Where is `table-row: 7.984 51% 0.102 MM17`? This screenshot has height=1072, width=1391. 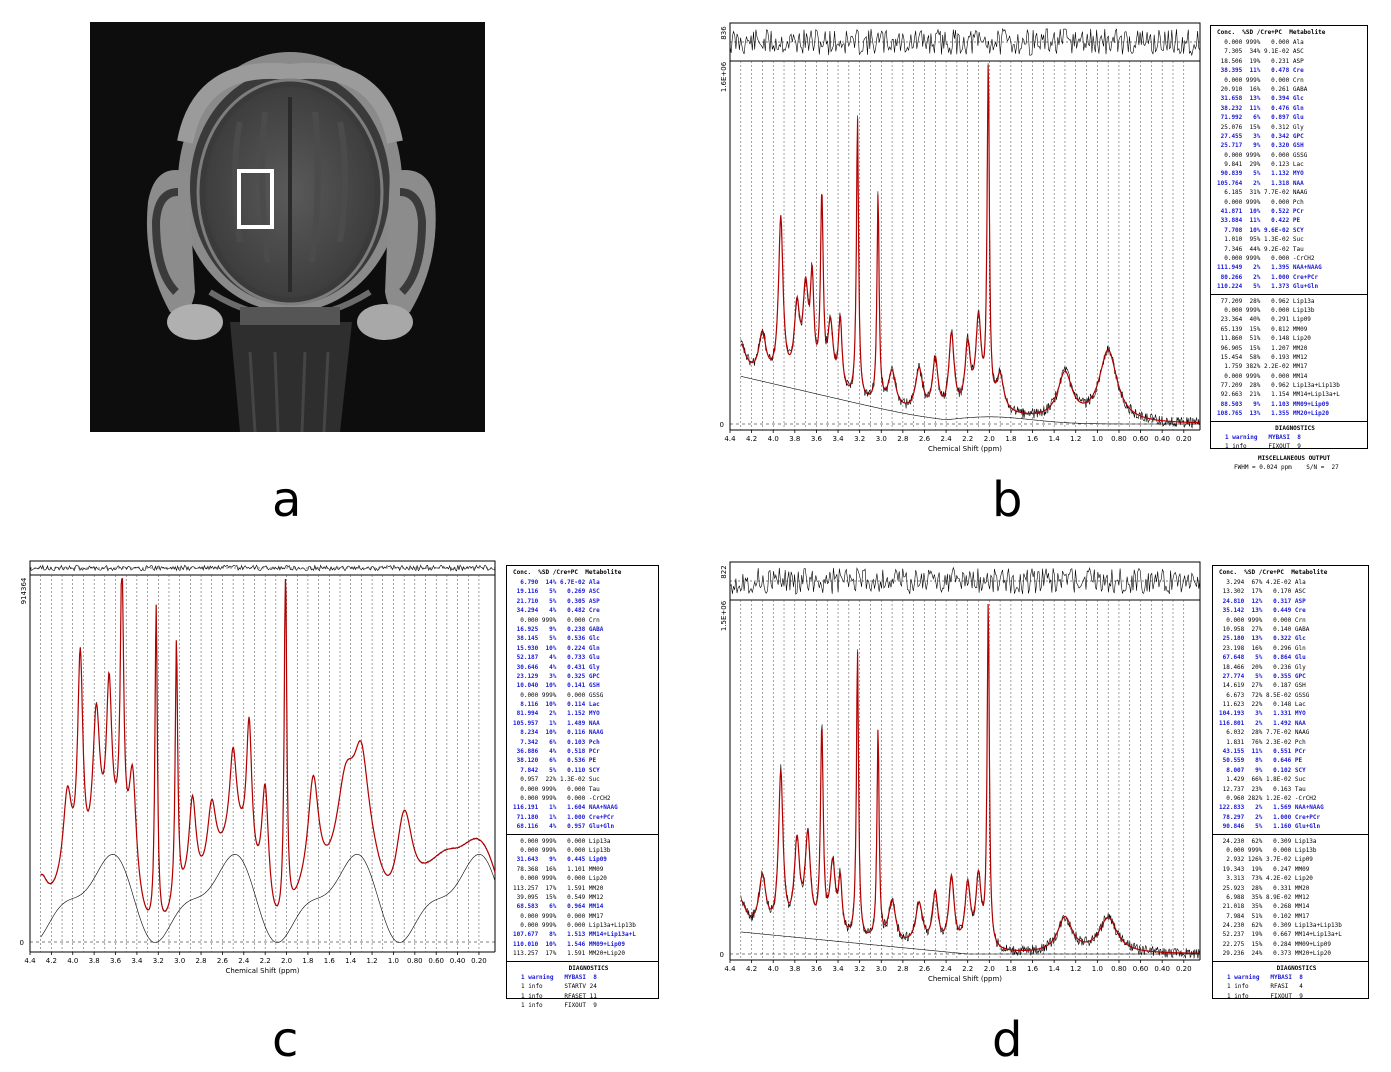 table-row: 7.984 51% 0.102 MM17 is located at coordinates (1264, 916).